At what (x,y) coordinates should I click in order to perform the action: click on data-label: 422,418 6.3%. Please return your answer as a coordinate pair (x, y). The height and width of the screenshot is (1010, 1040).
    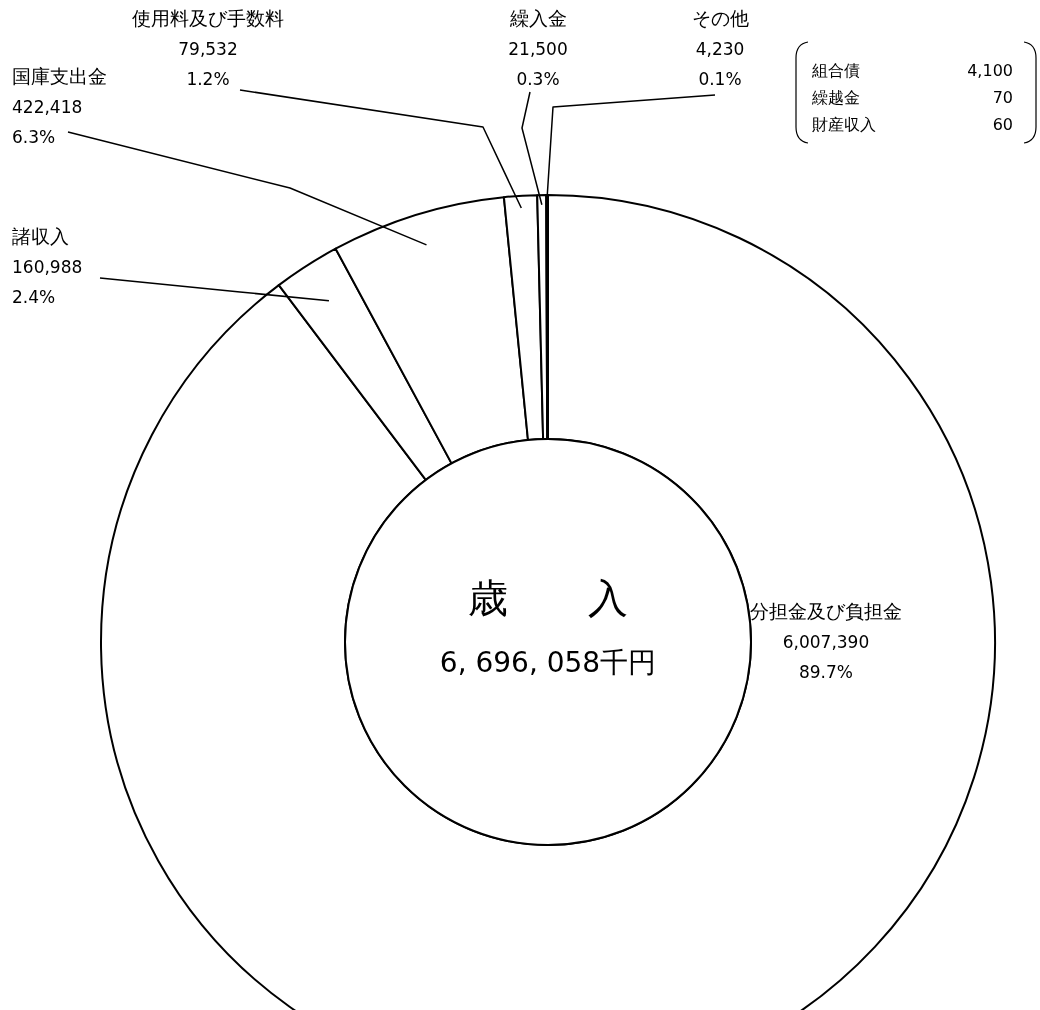
    Looking at the image, I should click on (47, 122).